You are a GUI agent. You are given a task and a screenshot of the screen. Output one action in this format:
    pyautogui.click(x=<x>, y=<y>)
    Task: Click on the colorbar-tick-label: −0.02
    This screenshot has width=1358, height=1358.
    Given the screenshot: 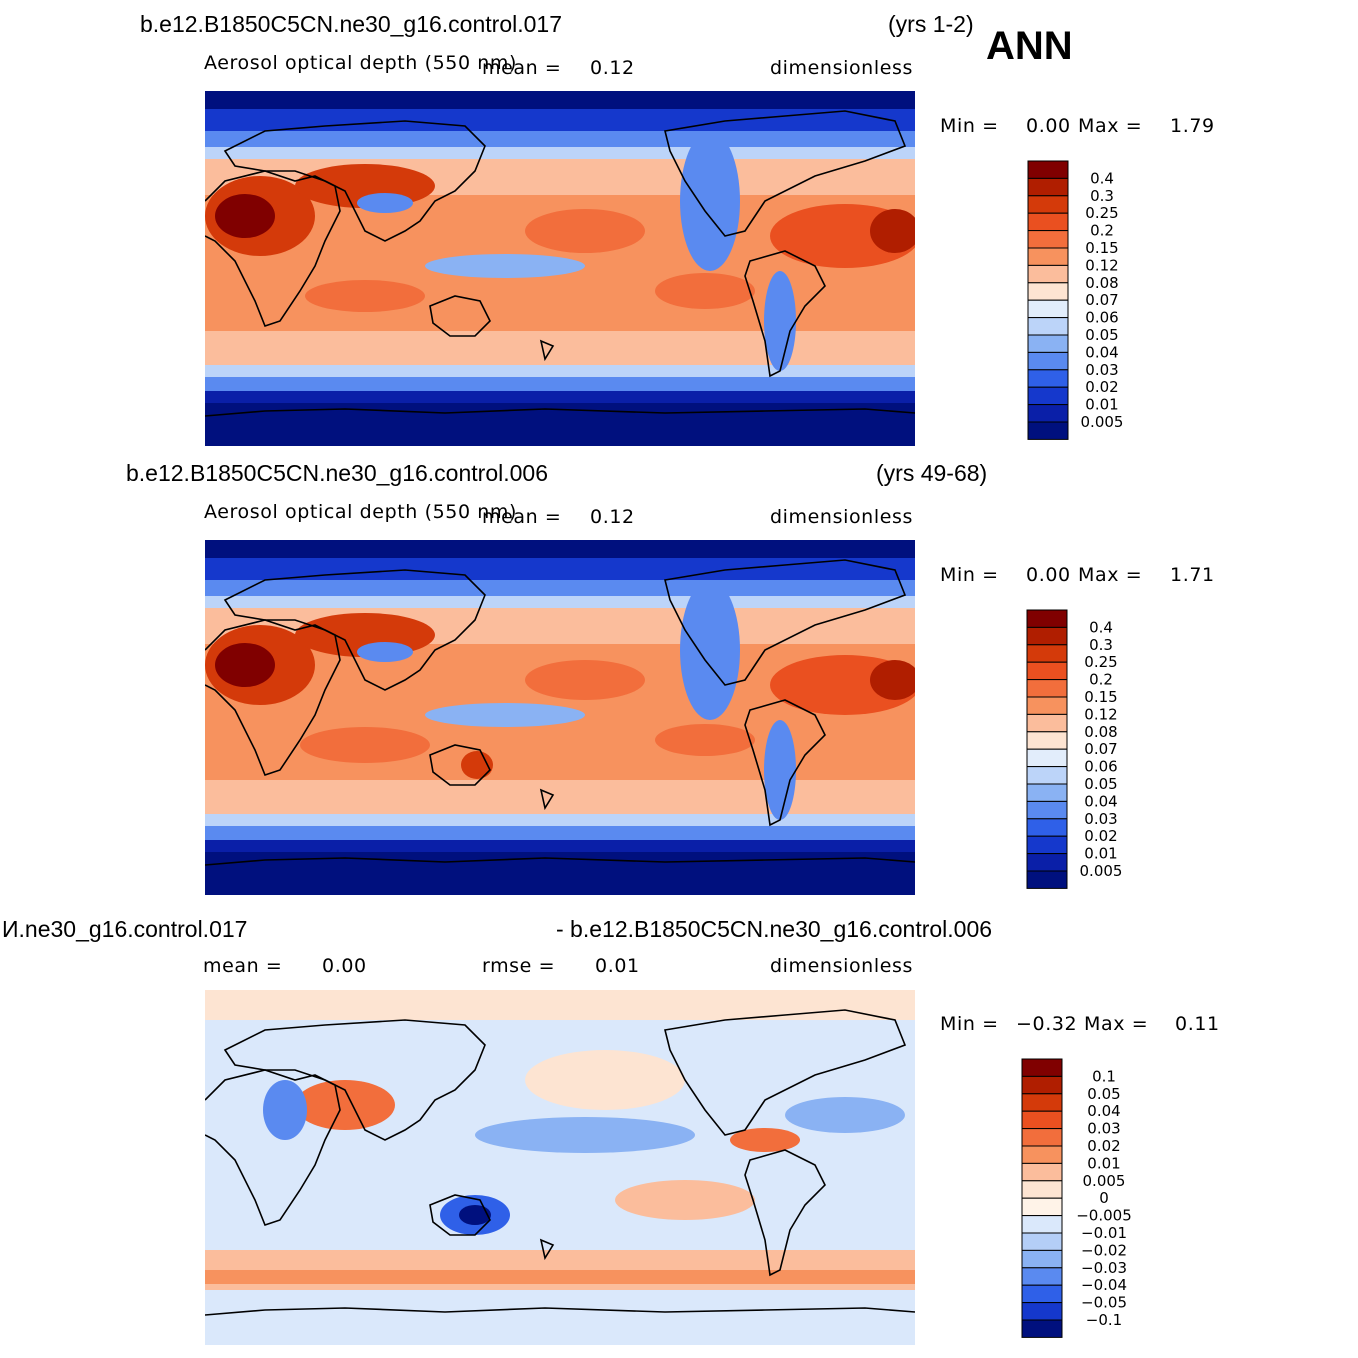 What is the action you would take?
    pyautogui.click(x=1104, y=1250)
    